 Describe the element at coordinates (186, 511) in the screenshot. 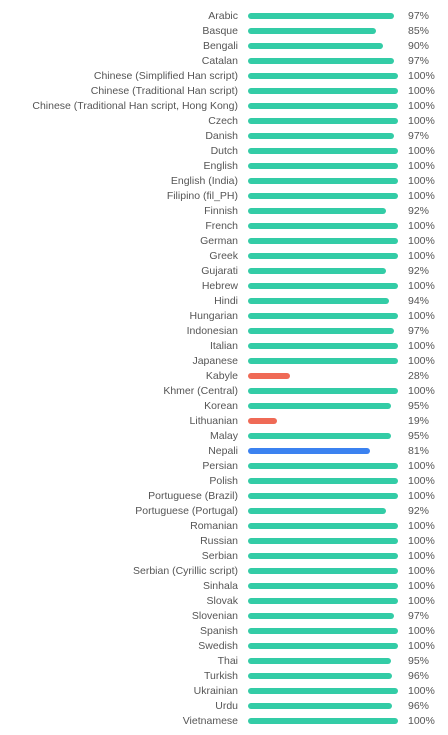

I see `category-label: Portuguese (Portugal)` at that location.